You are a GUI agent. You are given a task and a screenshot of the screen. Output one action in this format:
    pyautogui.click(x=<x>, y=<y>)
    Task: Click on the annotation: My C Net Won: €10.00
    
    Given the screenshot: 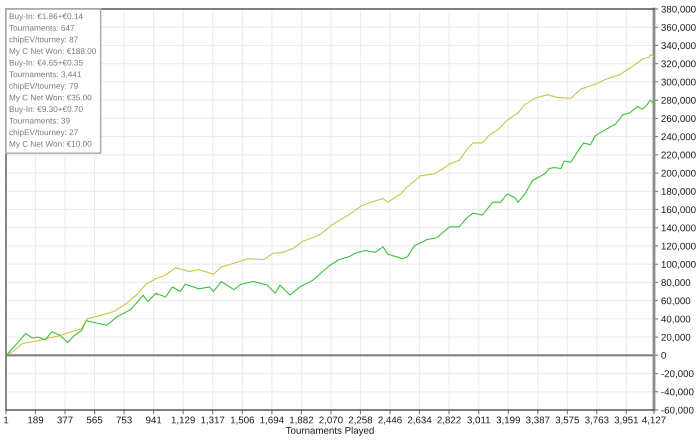 What is the action you would take?
    pyautogui.click(x=51, y=144)
    